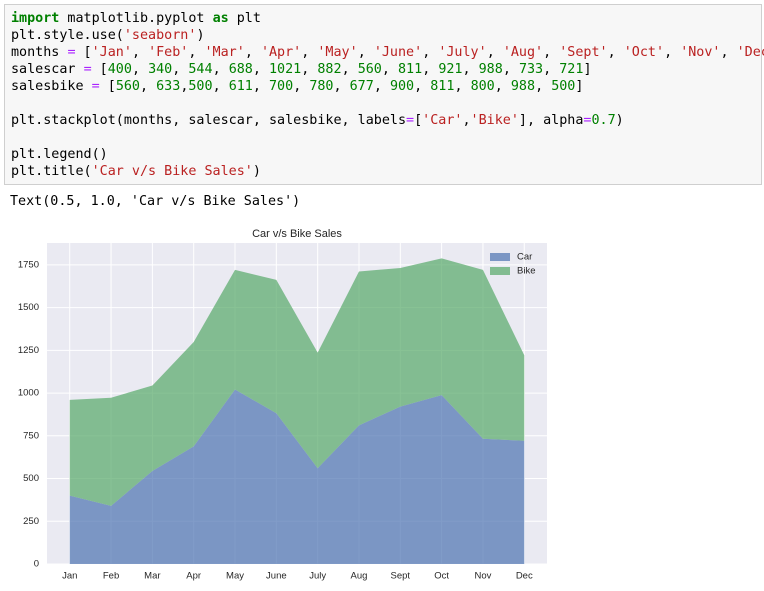 The image size is (764, 591). I want to click on code-token: 0.7, so click(603, 120).